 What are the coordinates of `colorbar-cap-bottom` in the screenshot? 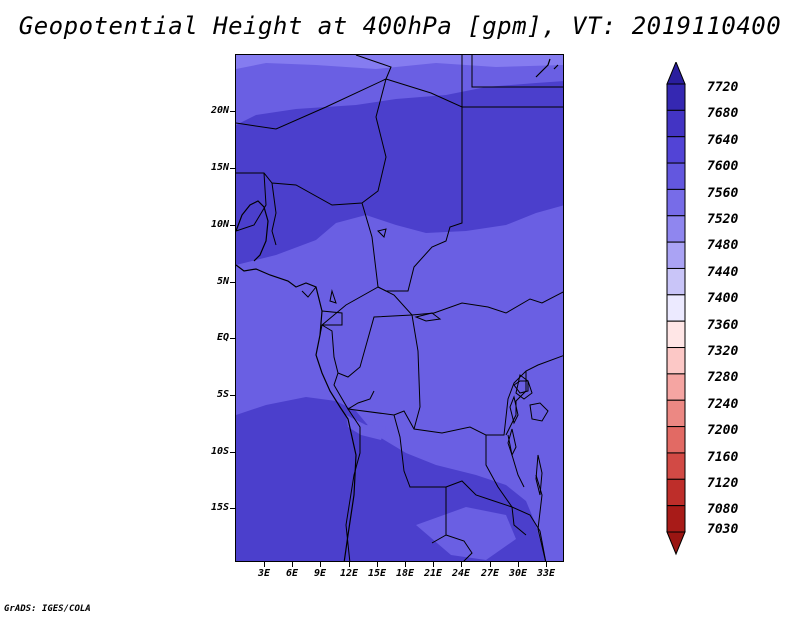 It's located at (676, 543).